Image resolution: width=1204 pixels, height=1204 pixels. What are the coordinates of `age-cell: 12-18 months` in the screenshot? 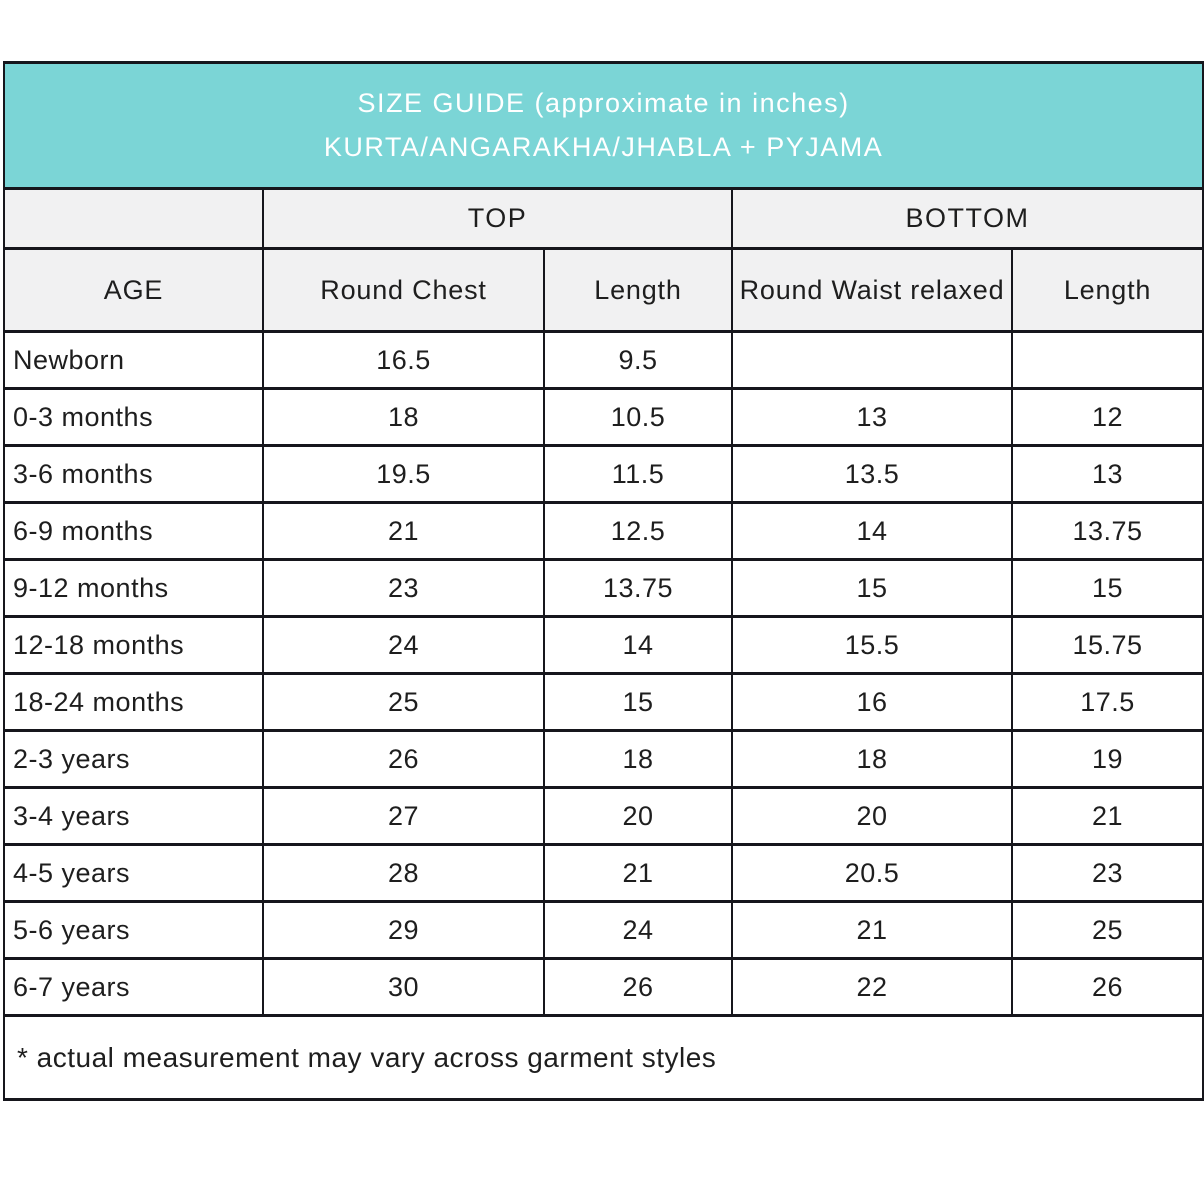 It's located at (133, 645).